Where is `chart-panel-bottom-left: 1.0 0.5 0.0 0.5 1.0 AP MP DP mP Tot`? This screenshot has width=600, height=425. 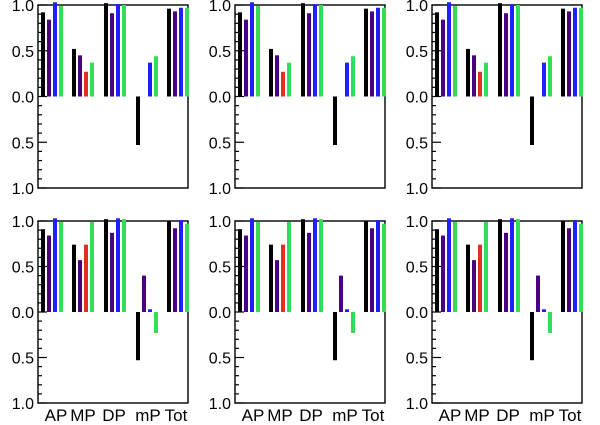 chart-panel-bottom-left: 1.0 0.5 0.0 0.5 1.0 AP MP DP mP Tot is located at coordinates (100, 319).